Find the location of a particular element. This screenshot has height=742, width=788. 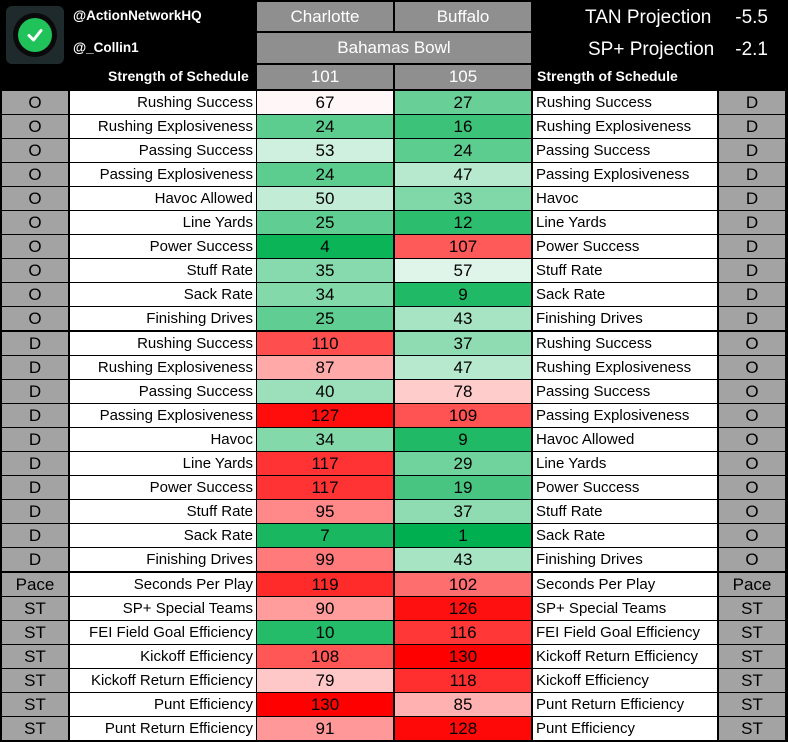

metric-label-left: Stuff Rate is located at coordinates (163, 270).